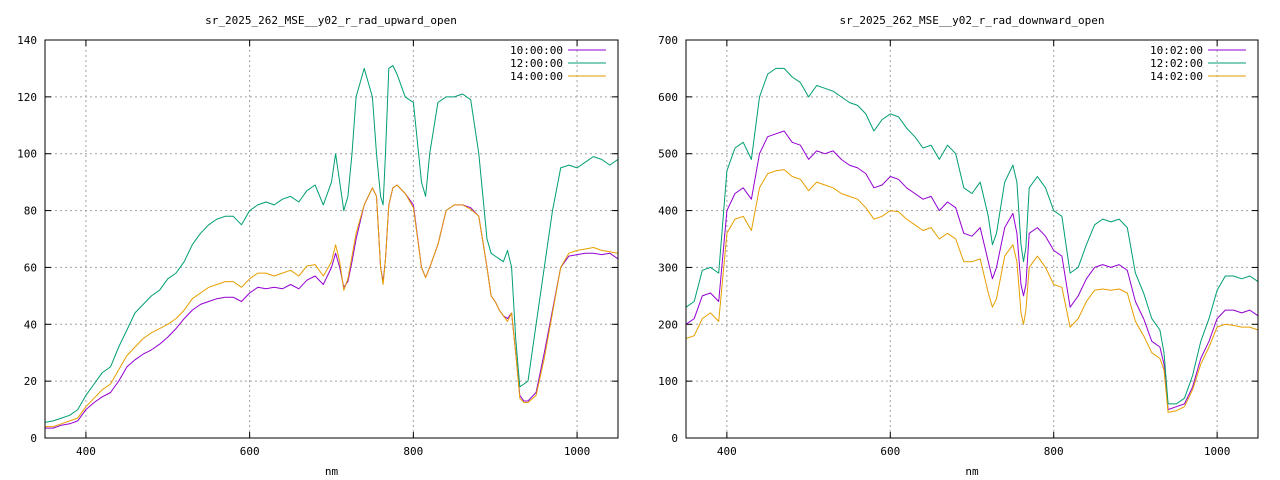 The width and height of the screenshot is (1280, 480). I want to click on y-tick-label: 600, so click(668, 97).